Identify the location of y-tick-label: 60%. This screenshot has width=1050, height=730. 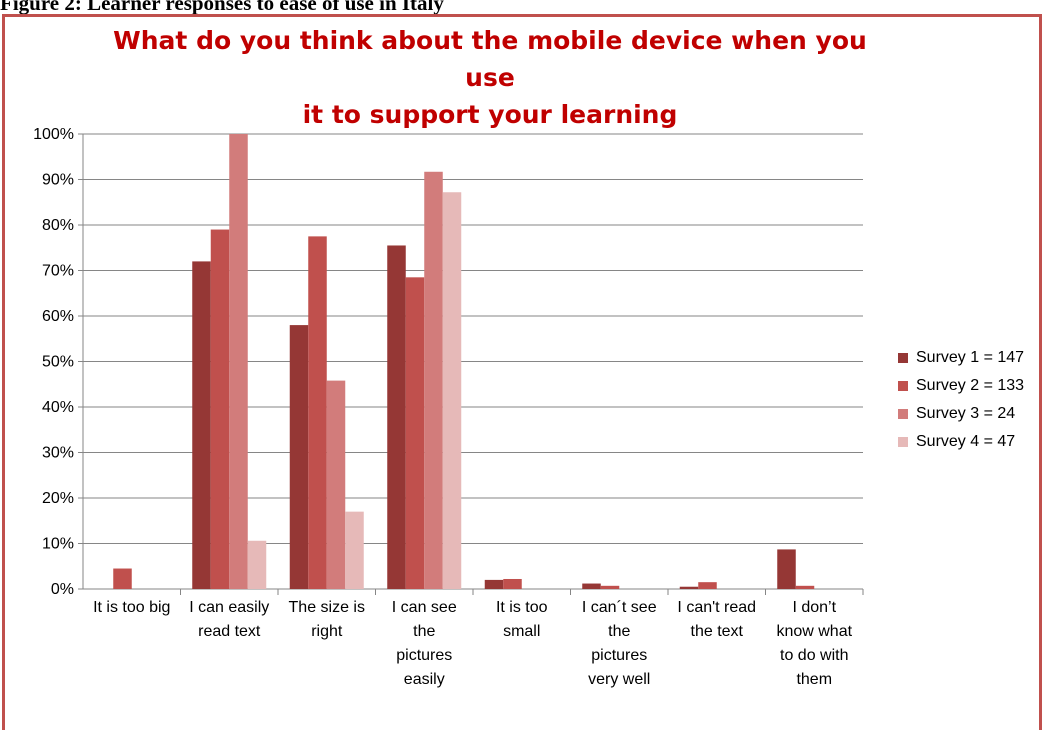
(58, 316).